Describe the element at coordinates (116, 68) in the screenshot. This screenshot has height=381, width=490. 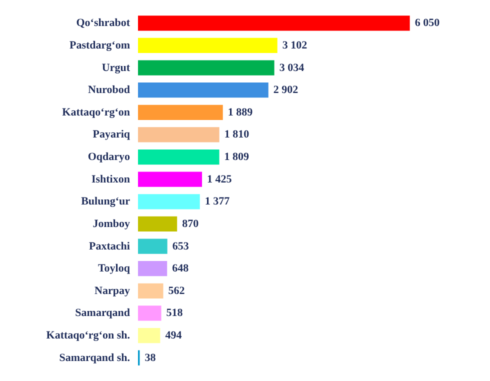
I see `y-tick-label: Urgut` at that location.